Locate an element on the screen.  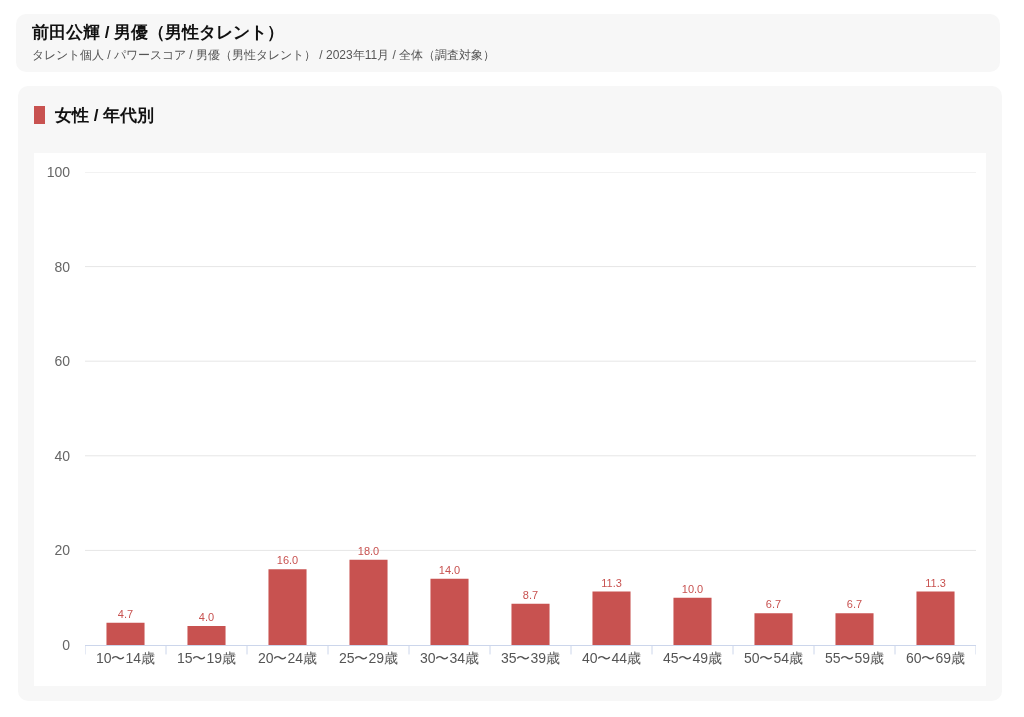
y-tick-label: 20 is located at coordinates (62, 550).